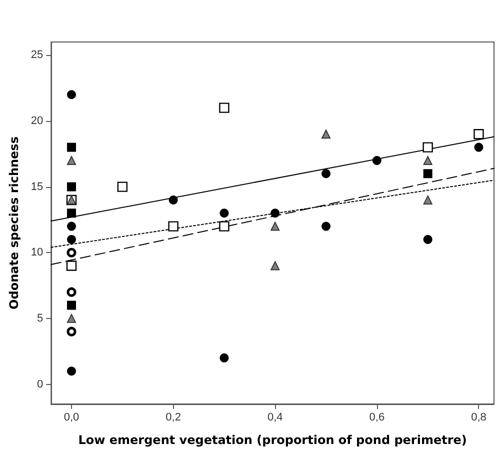  What do you see at coordinates (72, 418) in the screenshot?
I see `x-tick-label: 0,0` at bounding box center [72, 418].